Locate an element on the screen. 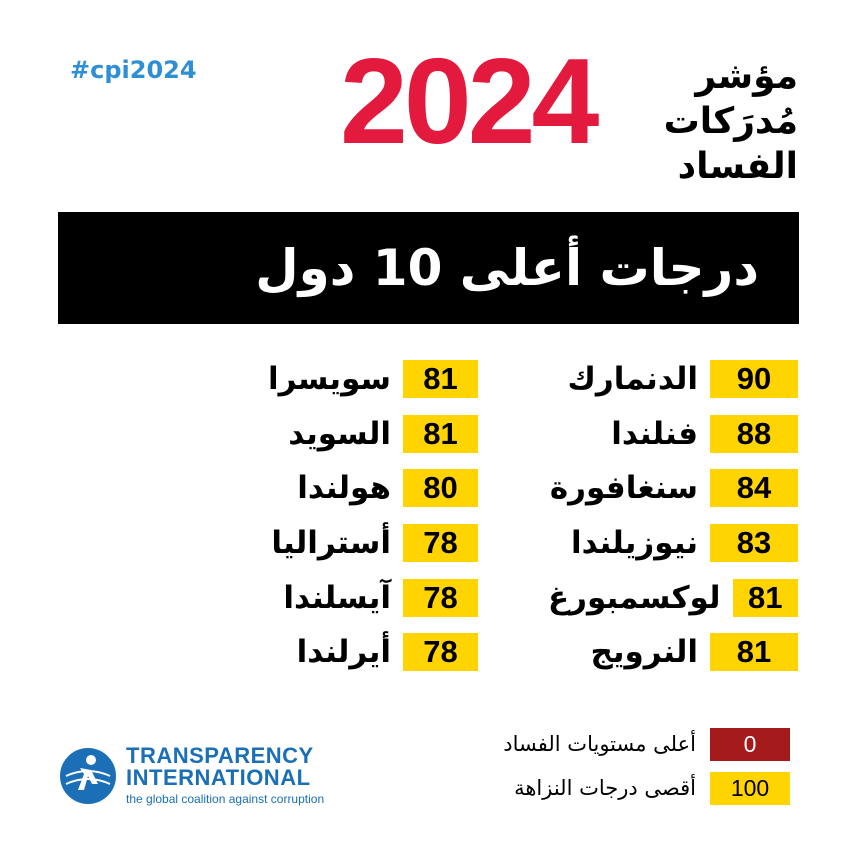 The height and width of the screenshot is (853, 850). country-name: سويسرا is located at coordinates (329, 379).